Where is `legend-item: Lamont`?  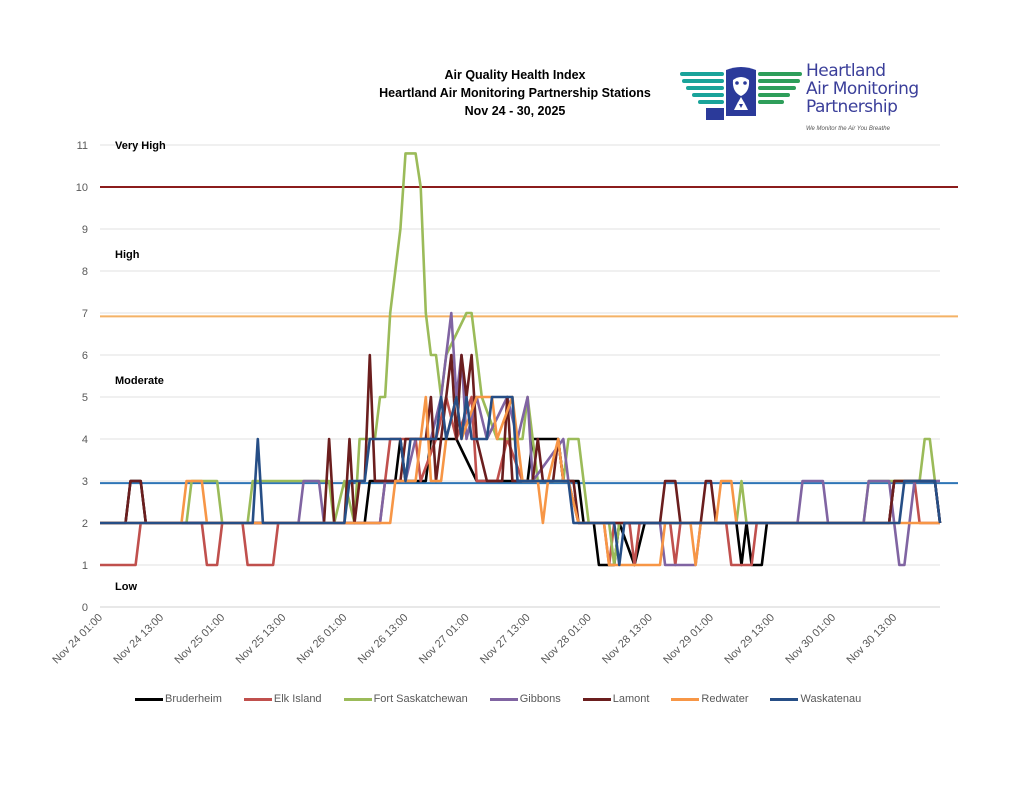
legend-item: Lamont is located at coordinates (616, 699).